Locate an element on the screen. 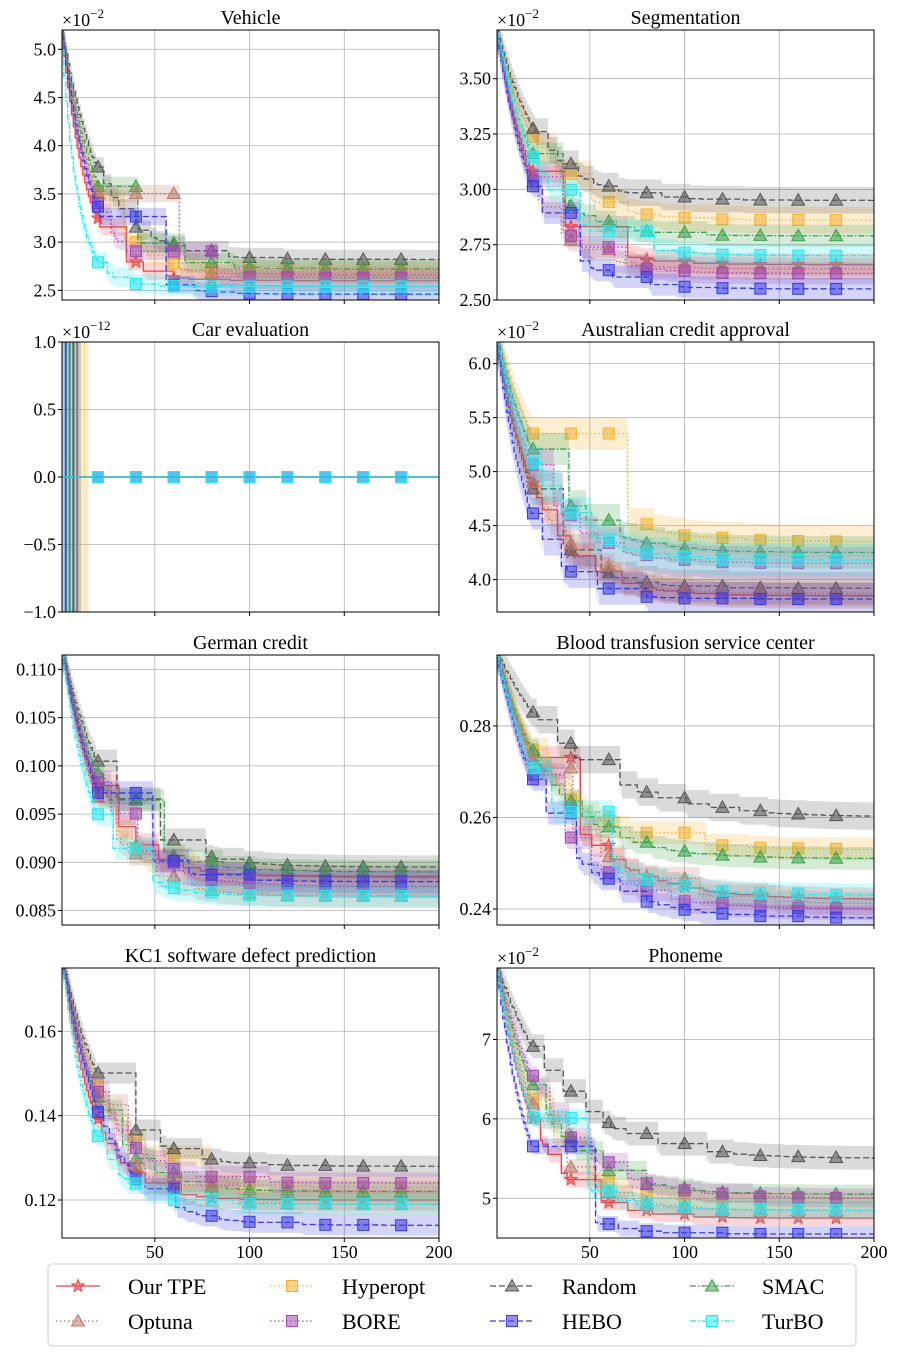  panel-title: German credit is located at coordinates (250, 643).